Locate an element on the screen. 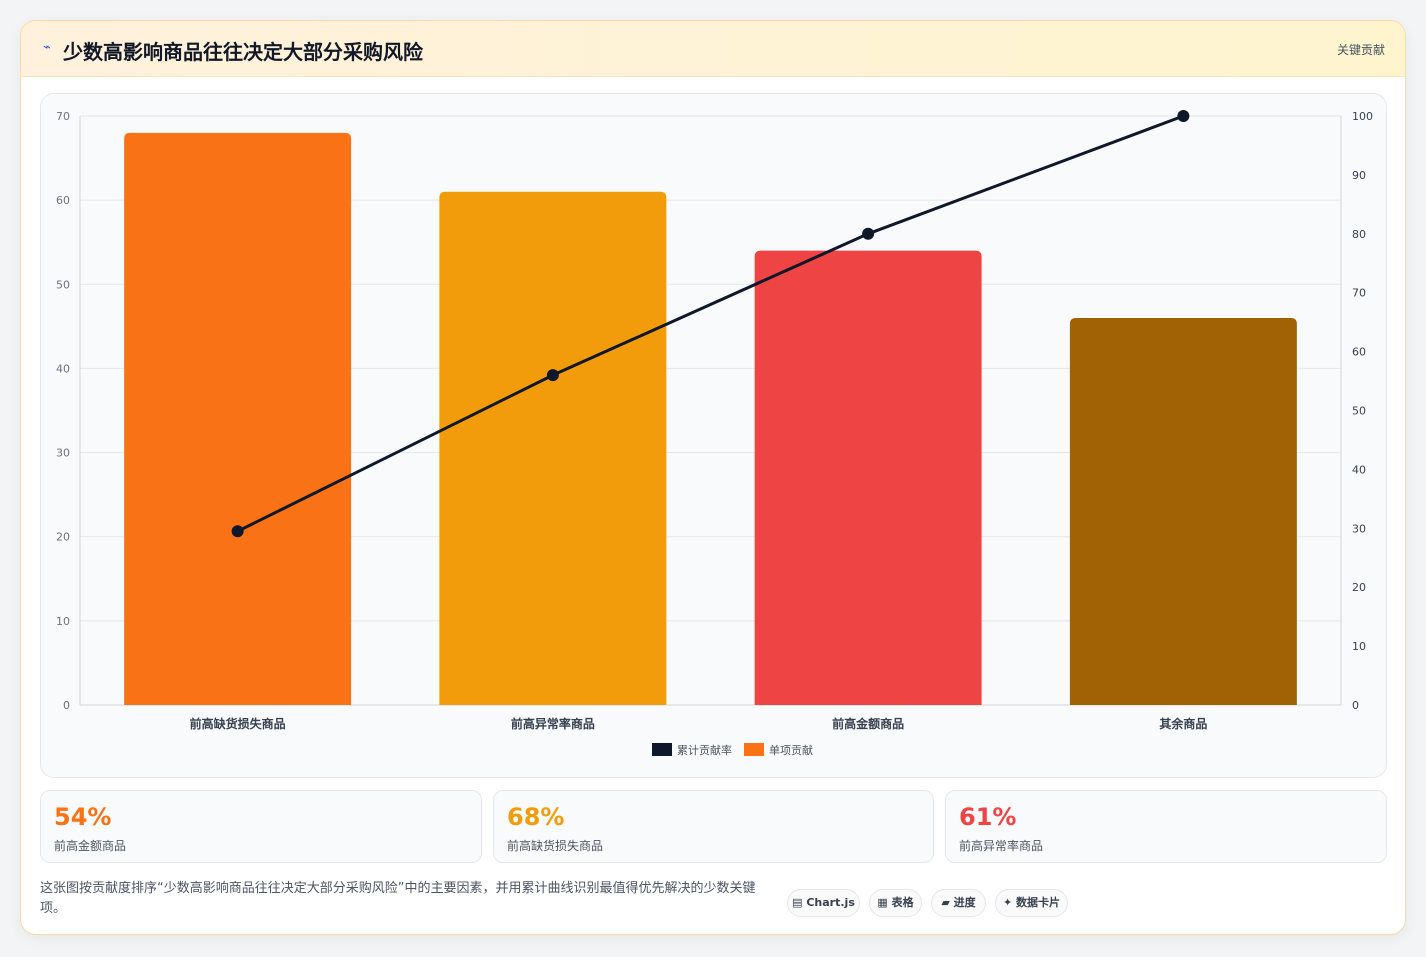 This screenshot has width=1426, height=957. y-tick-label: 70 is located at coordinates (63, 116).